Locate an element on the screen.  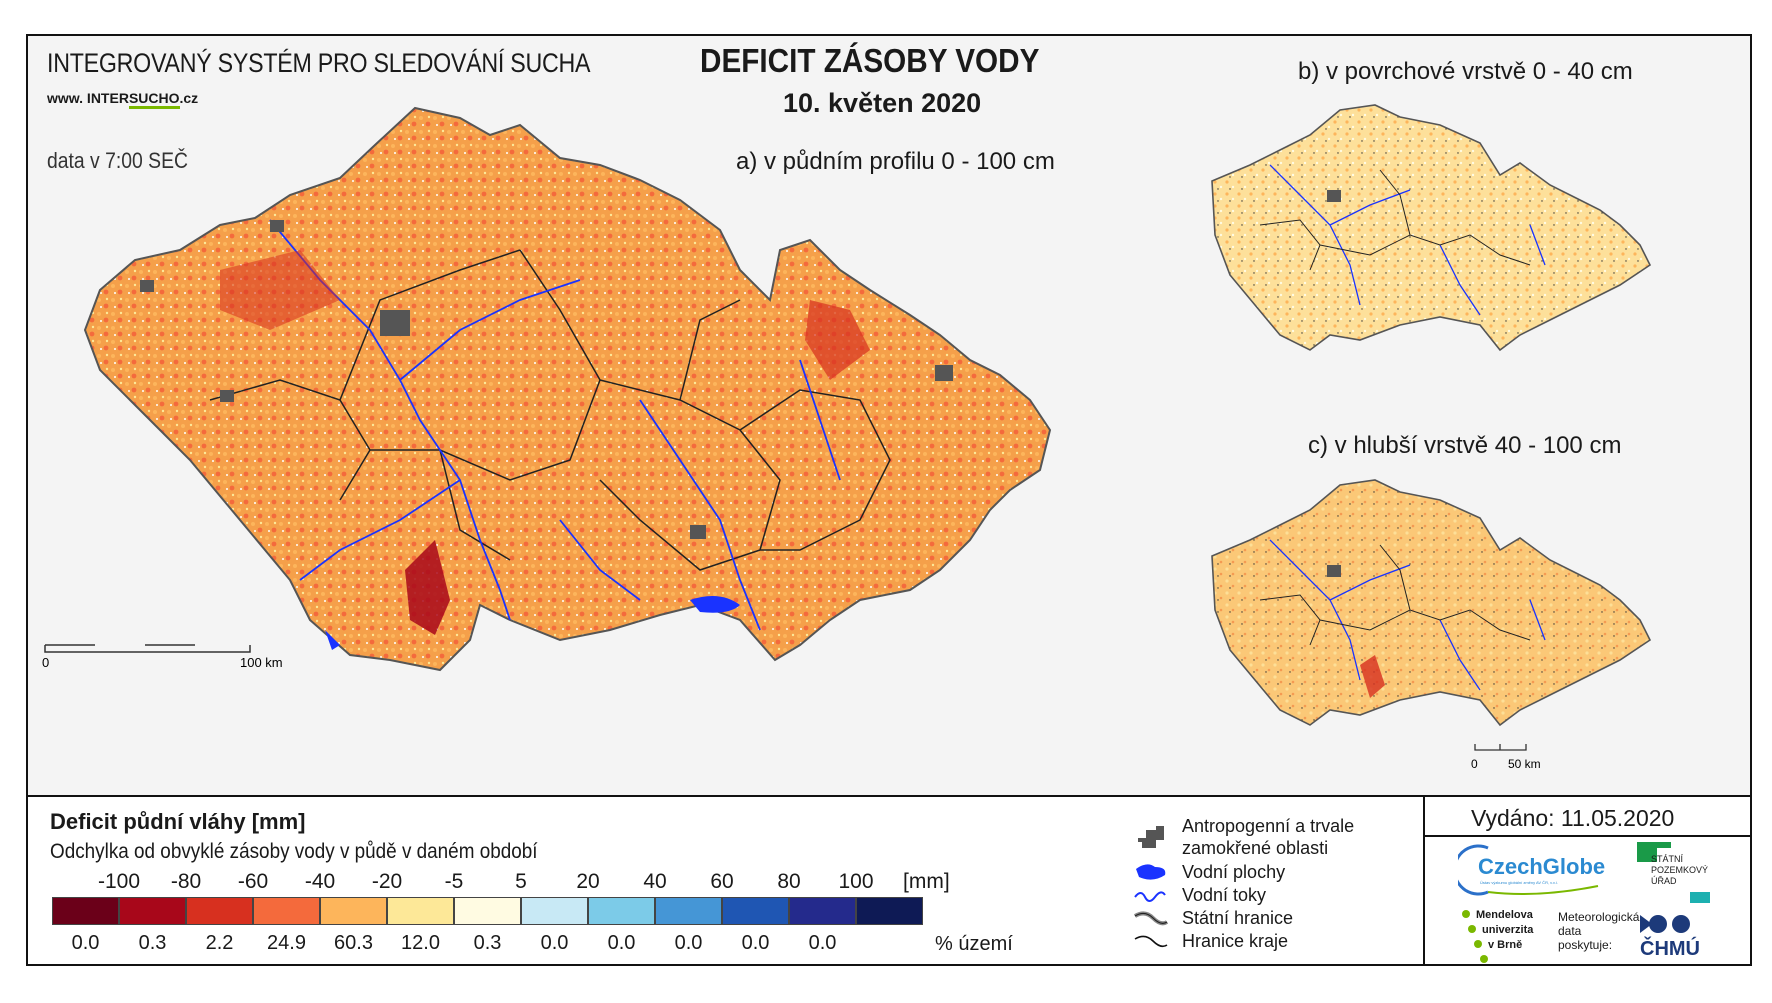
legend-limit: 20 is located at coordinates (588, 881).